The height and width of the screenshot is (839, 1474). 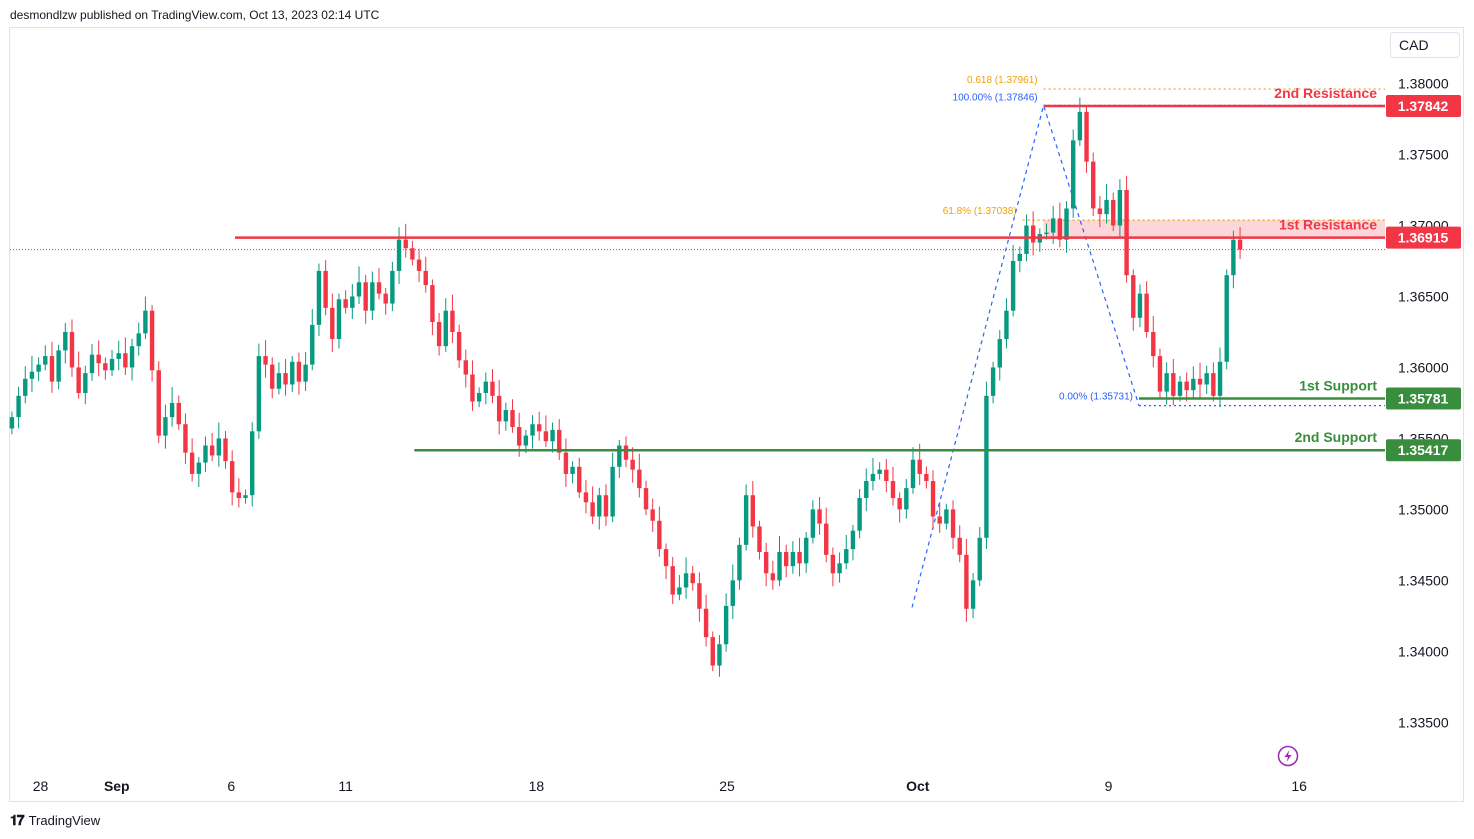 I want to click on fib-label: 100.00% (1.37846), so click(x=995, y=97).